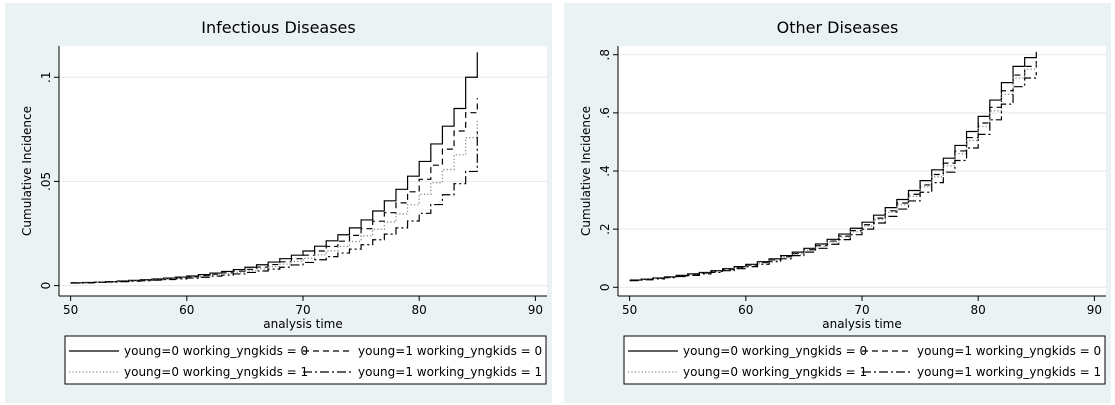  I want to click on y-tick-label: .2, so click(605, 228).